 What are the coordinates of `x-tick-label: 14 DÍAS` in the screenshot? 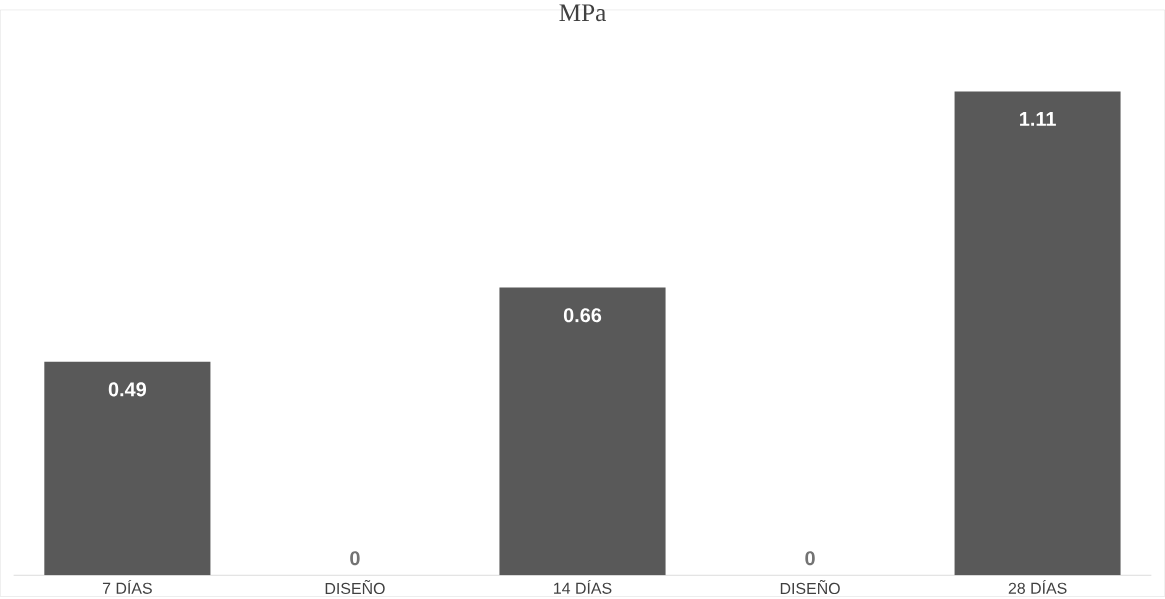 It's located at (583, 587).